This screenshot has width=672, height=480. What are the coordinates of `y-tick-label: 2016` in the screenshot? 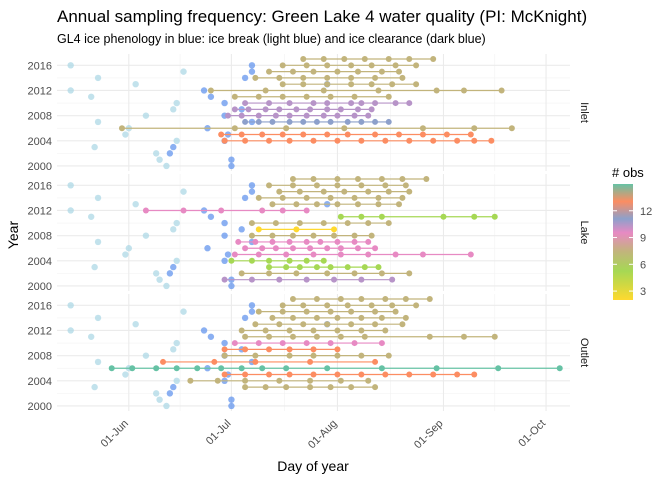 It's located at (40, 306).